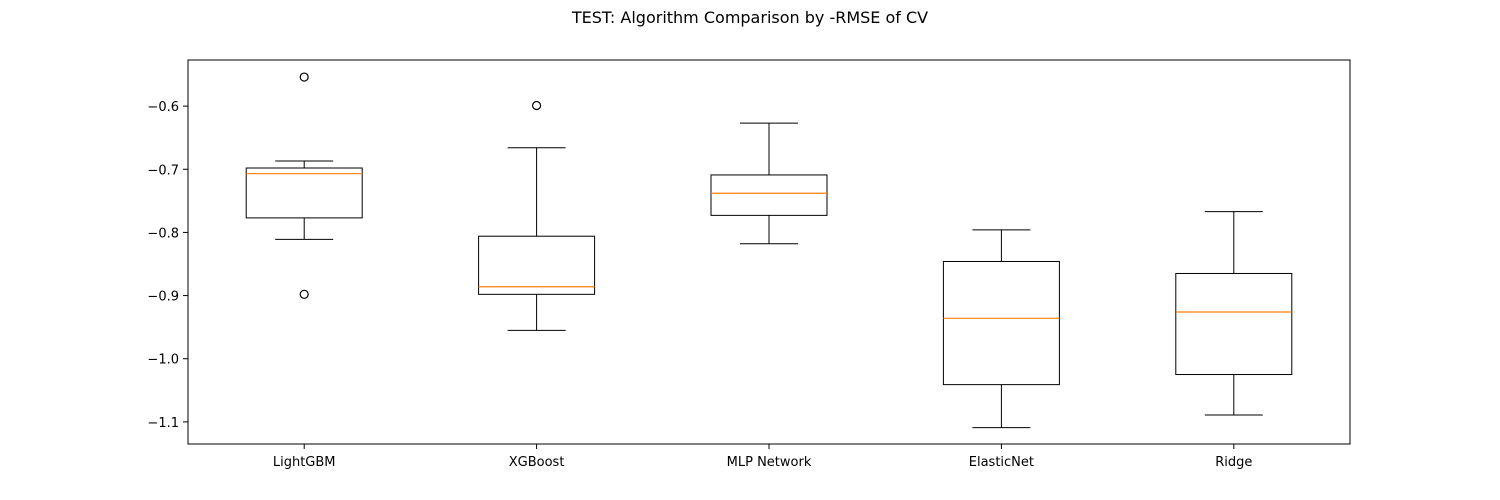 The image size is (1500, 500). Describe the element at coordinates (163, 107) in the screenshot. I see `y-tick-label: −0.6` at that location.